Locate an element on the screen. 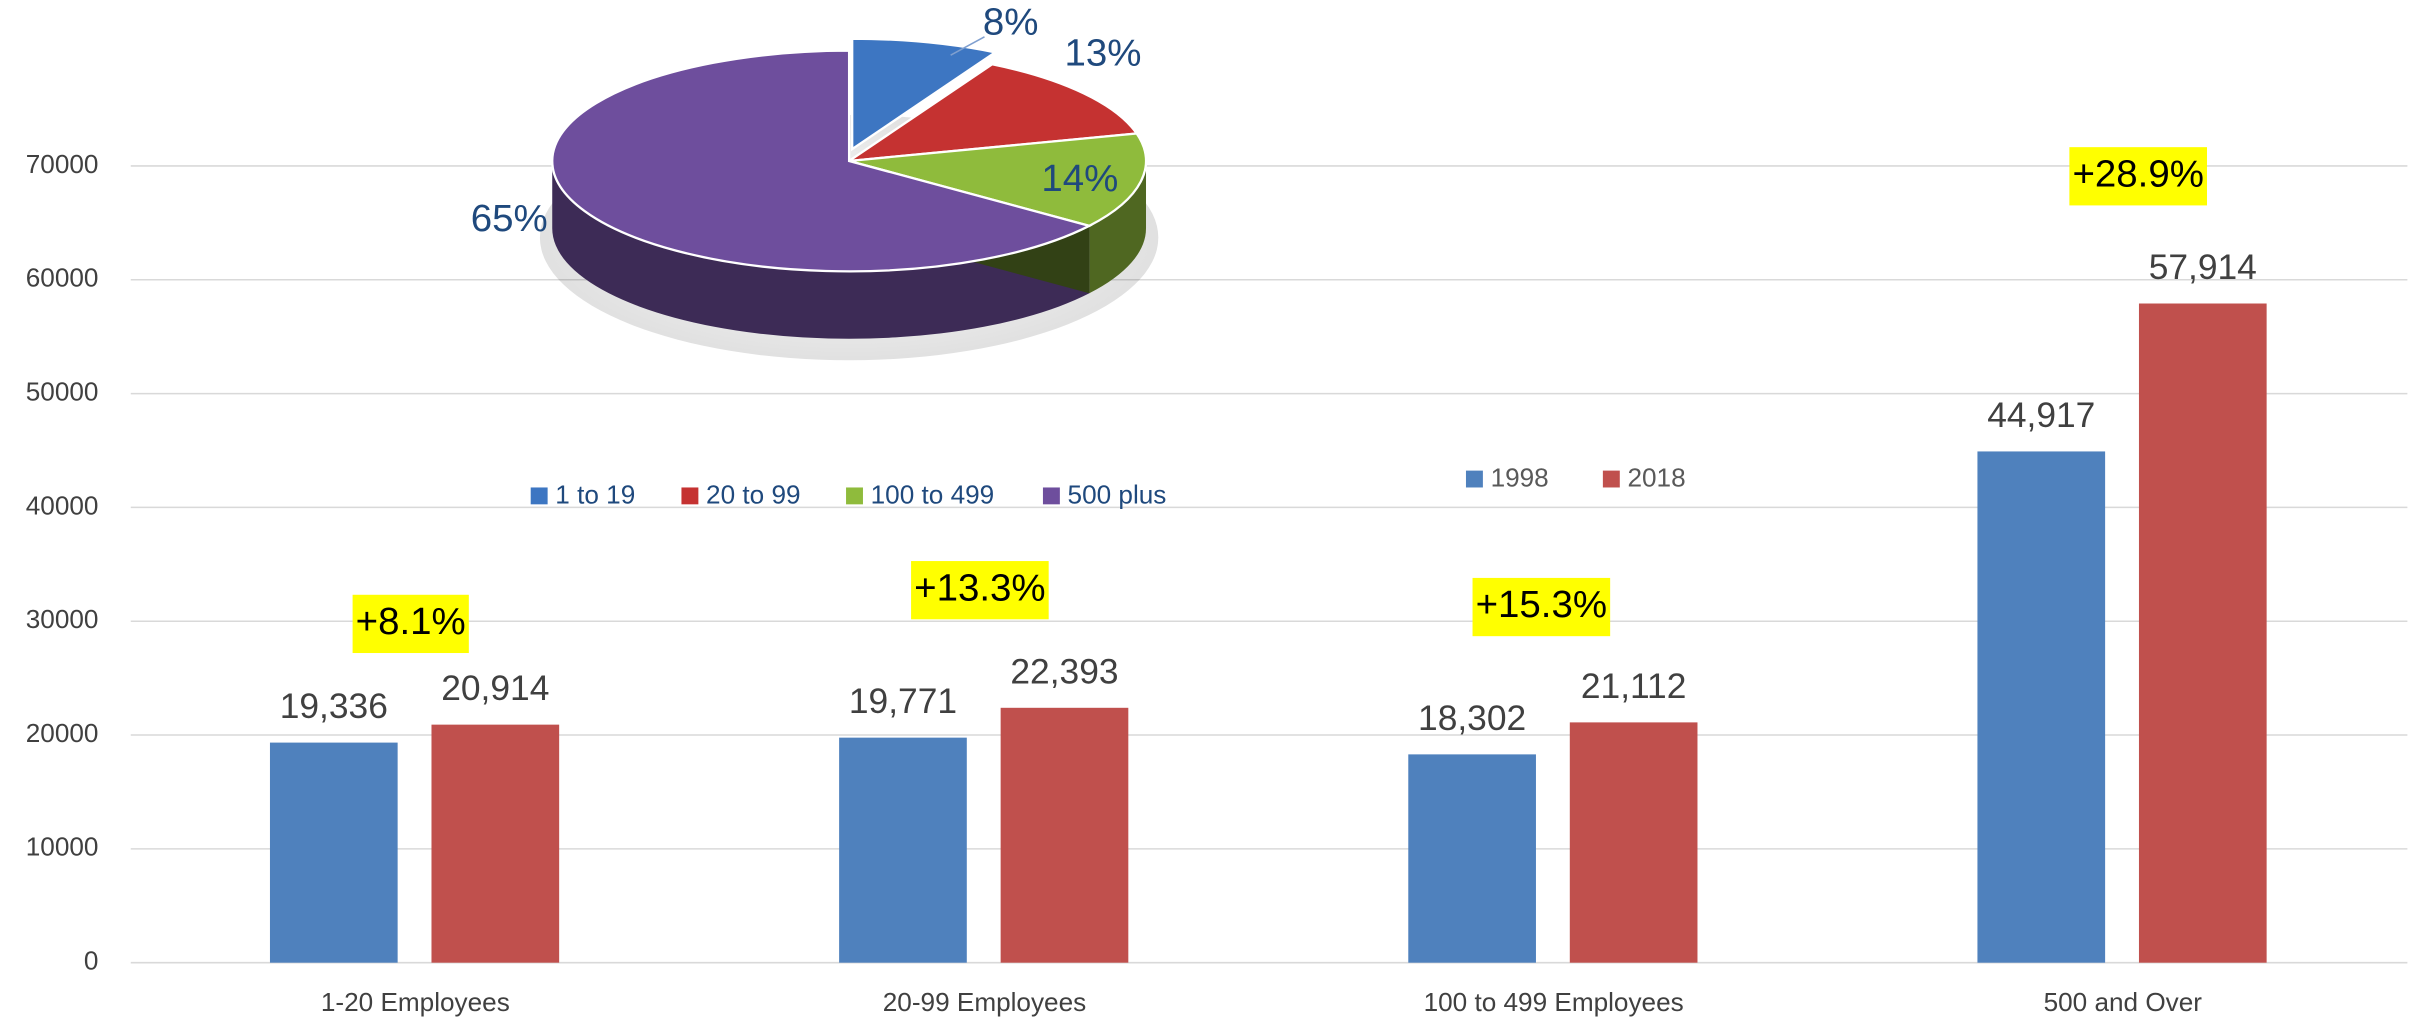  annotation: +28.9% is located at coordinates (2137, 173).